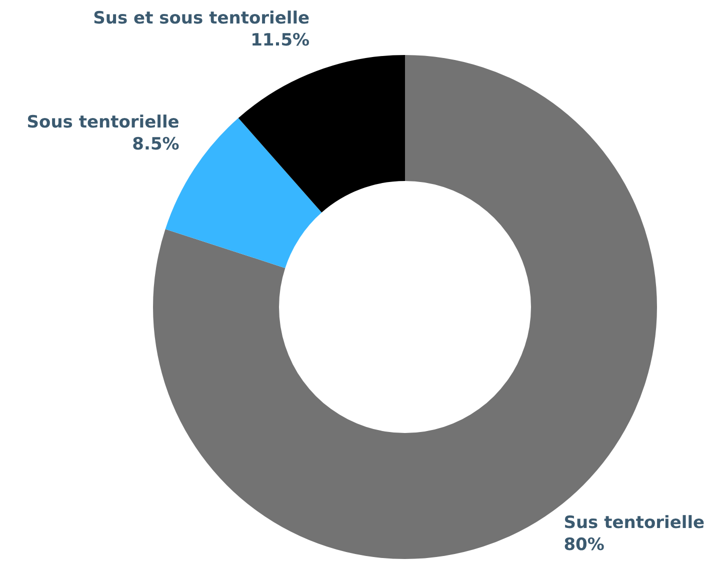 Image resolution: width=714 pixels, height=561 pixels. What do you see at coordinates (103, 122) in the screenshot?
I see `slice-label: Sous tentorielle` at bounding box center [103, 122].